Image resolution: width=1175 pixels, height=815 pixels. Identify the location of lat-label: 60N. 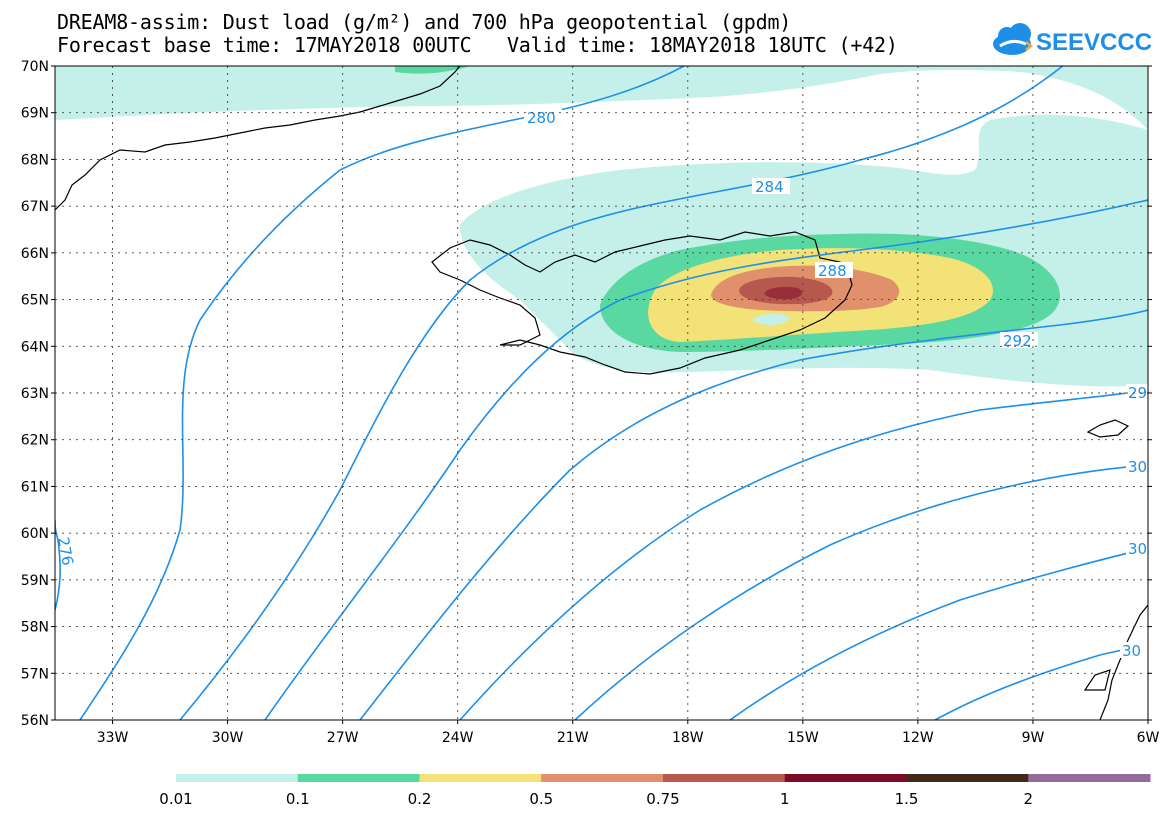
(35, 534).